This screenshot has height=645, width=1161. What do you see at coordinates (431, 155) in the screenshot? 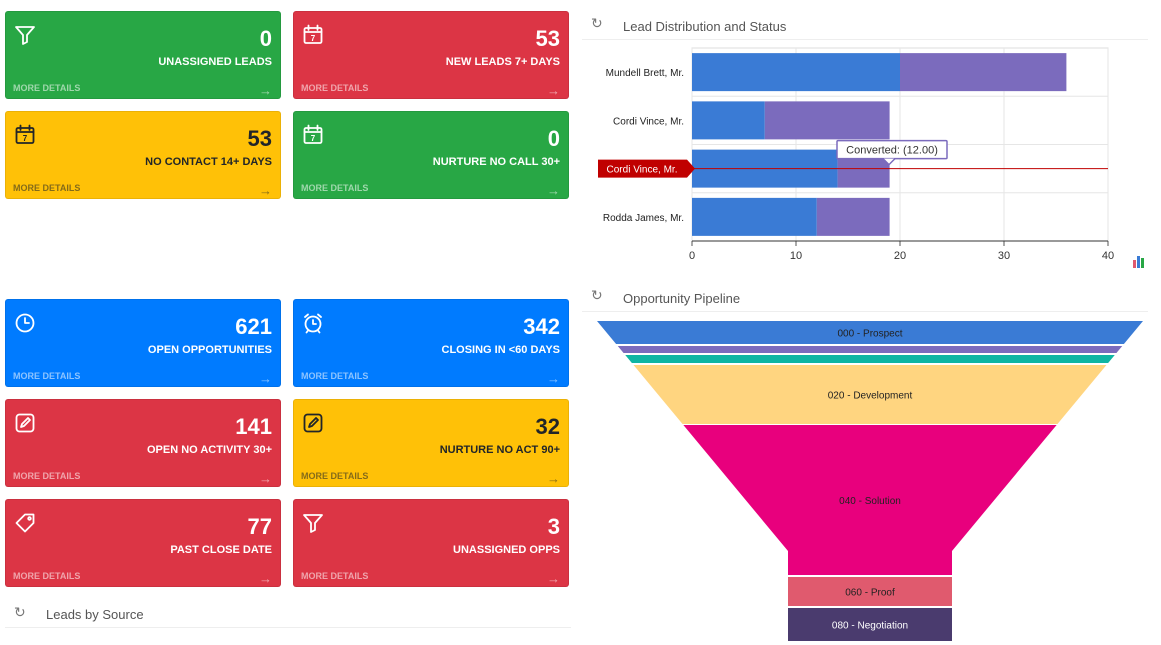
I see `kpi-tile: 7 0 NURTURE NO CALL 30+ MORE DETAILS →` at bounding box center [431, 155].